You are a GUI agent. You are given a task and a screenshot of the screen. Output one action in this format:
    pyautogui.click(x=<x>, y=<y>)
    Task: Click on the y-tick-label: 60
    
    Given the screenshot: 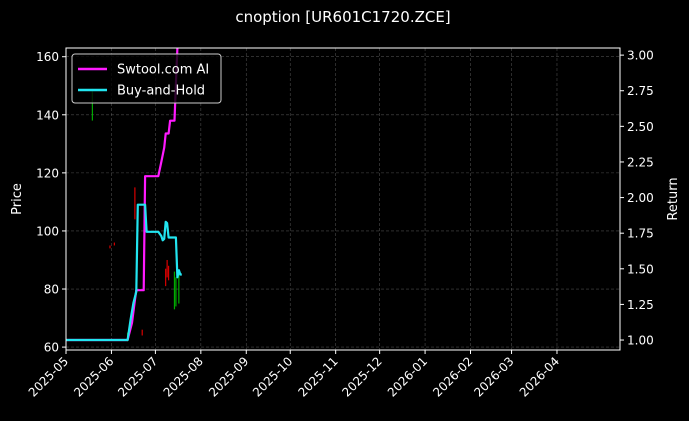 What is the action you would take?
    pyautogui.click(x=51, y=348)
    